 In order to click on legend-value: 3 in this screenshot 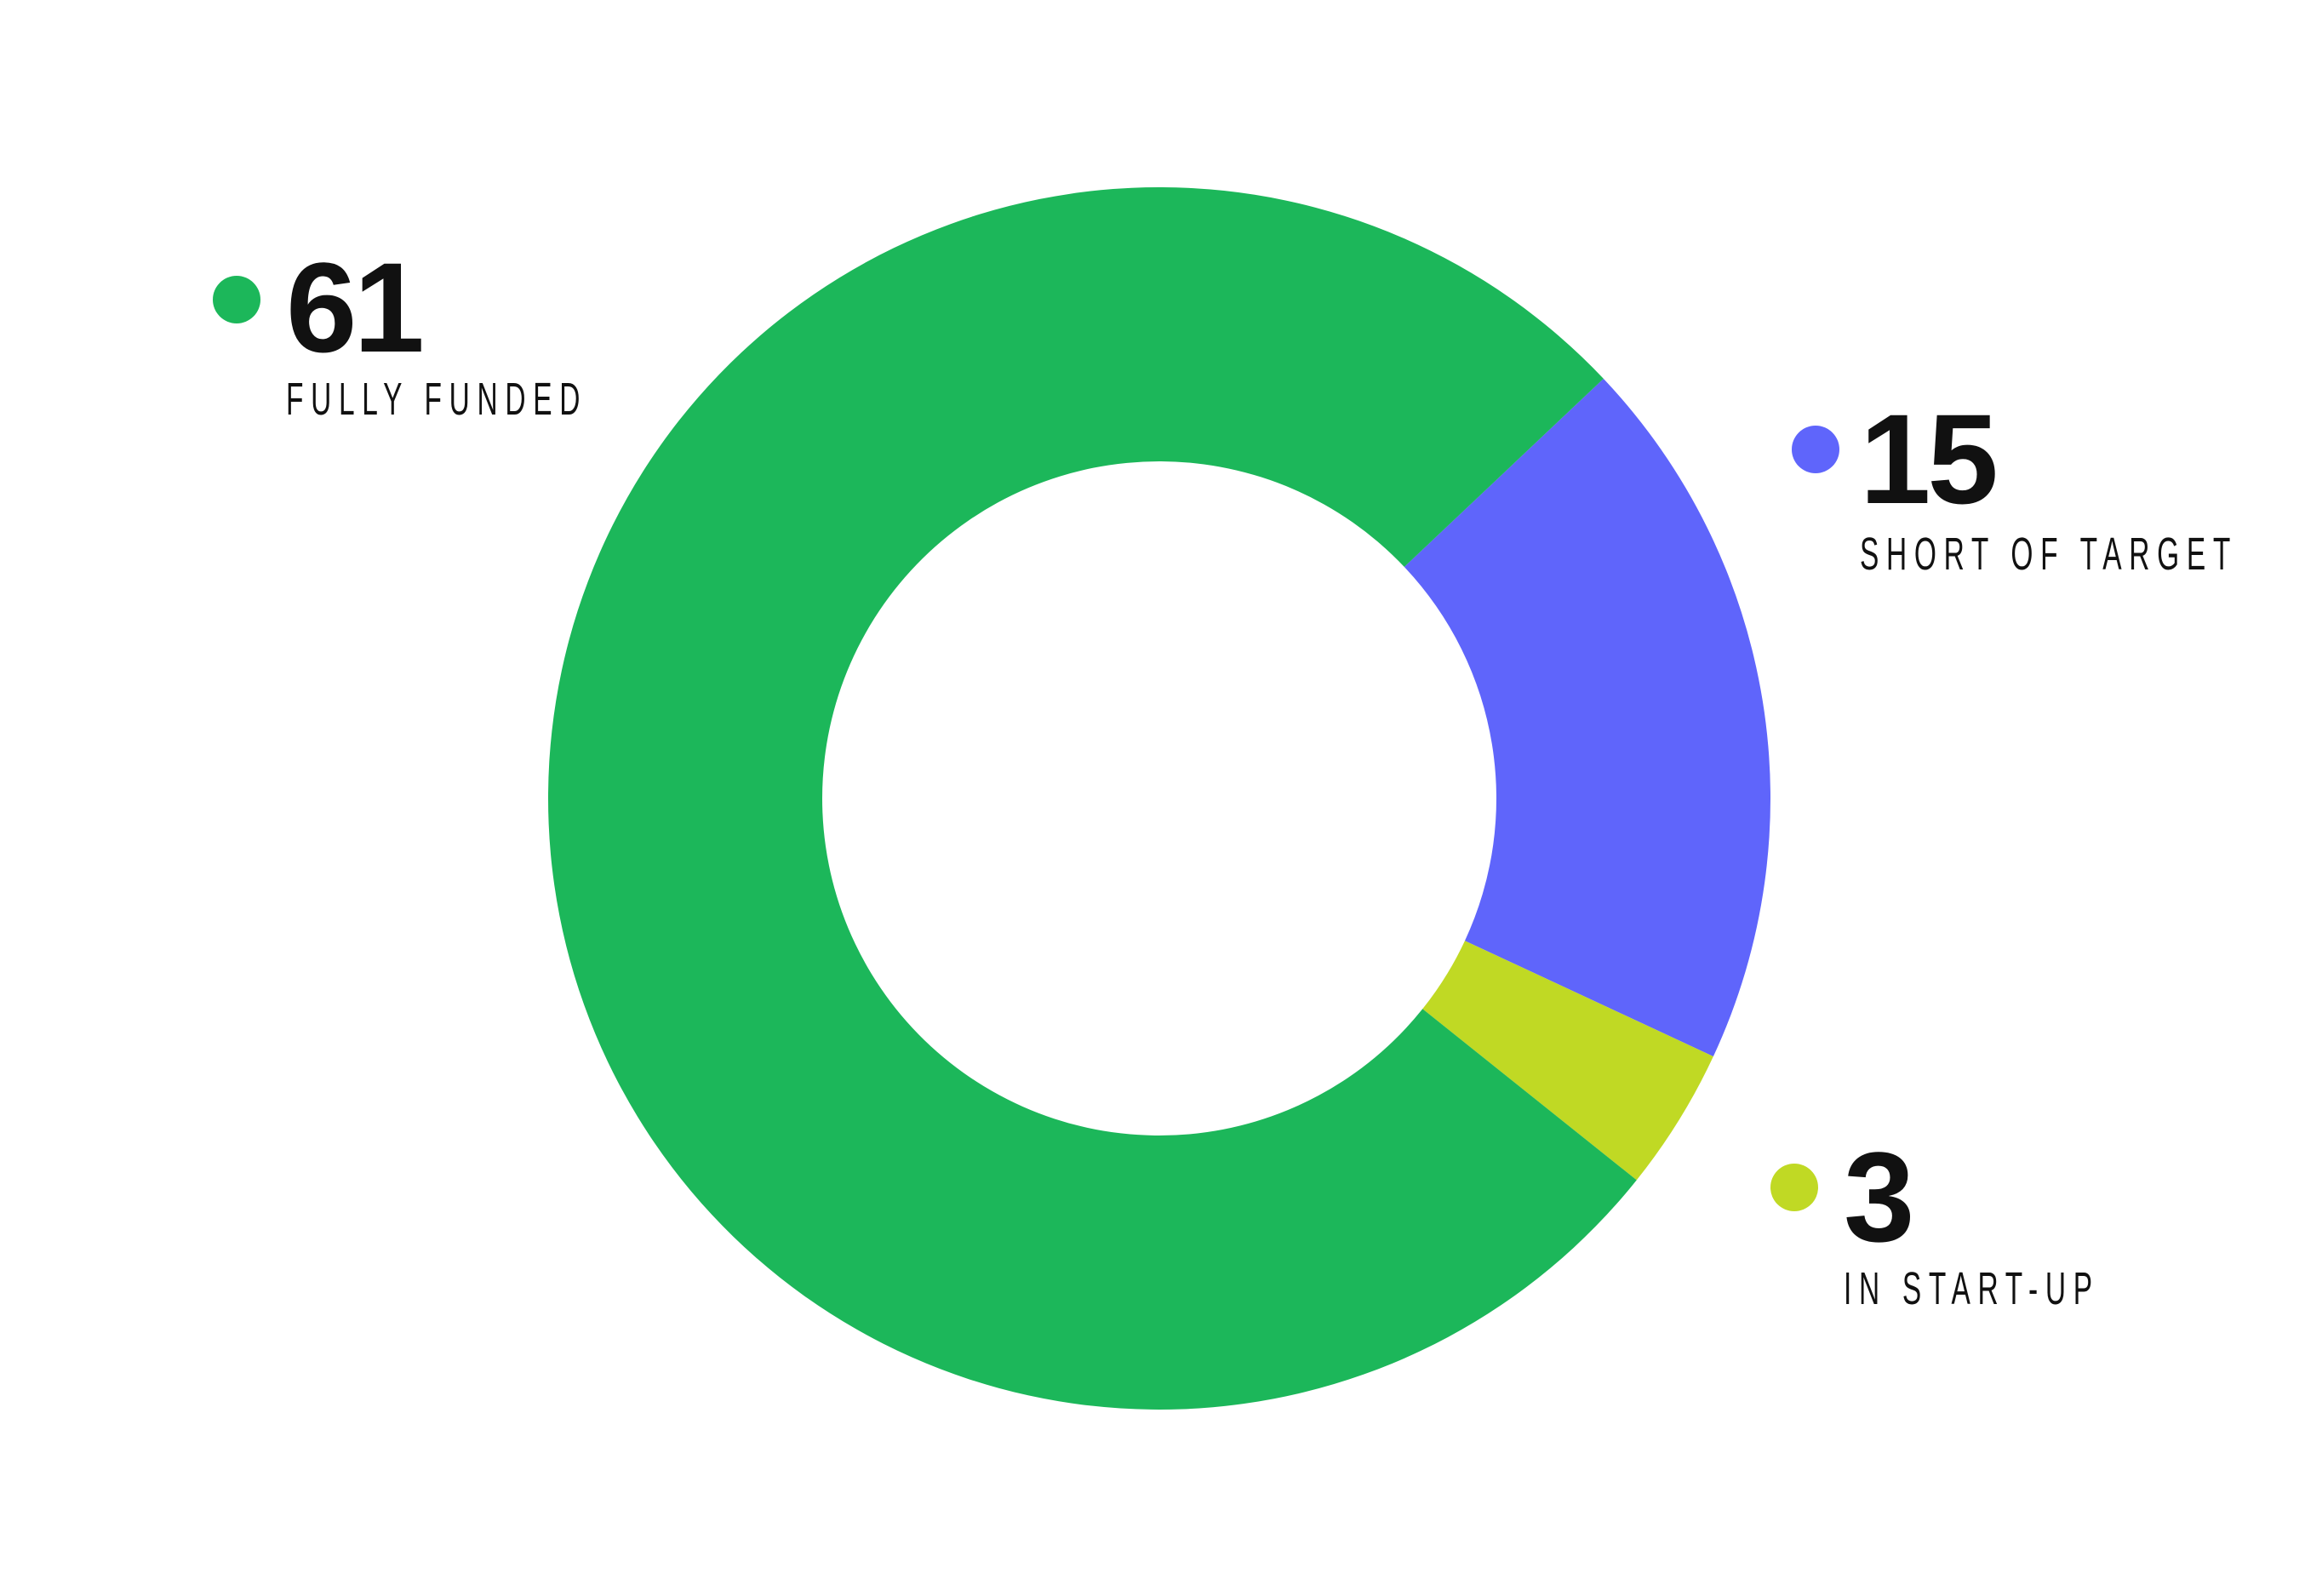, I will do `click(1879, 1196)`.